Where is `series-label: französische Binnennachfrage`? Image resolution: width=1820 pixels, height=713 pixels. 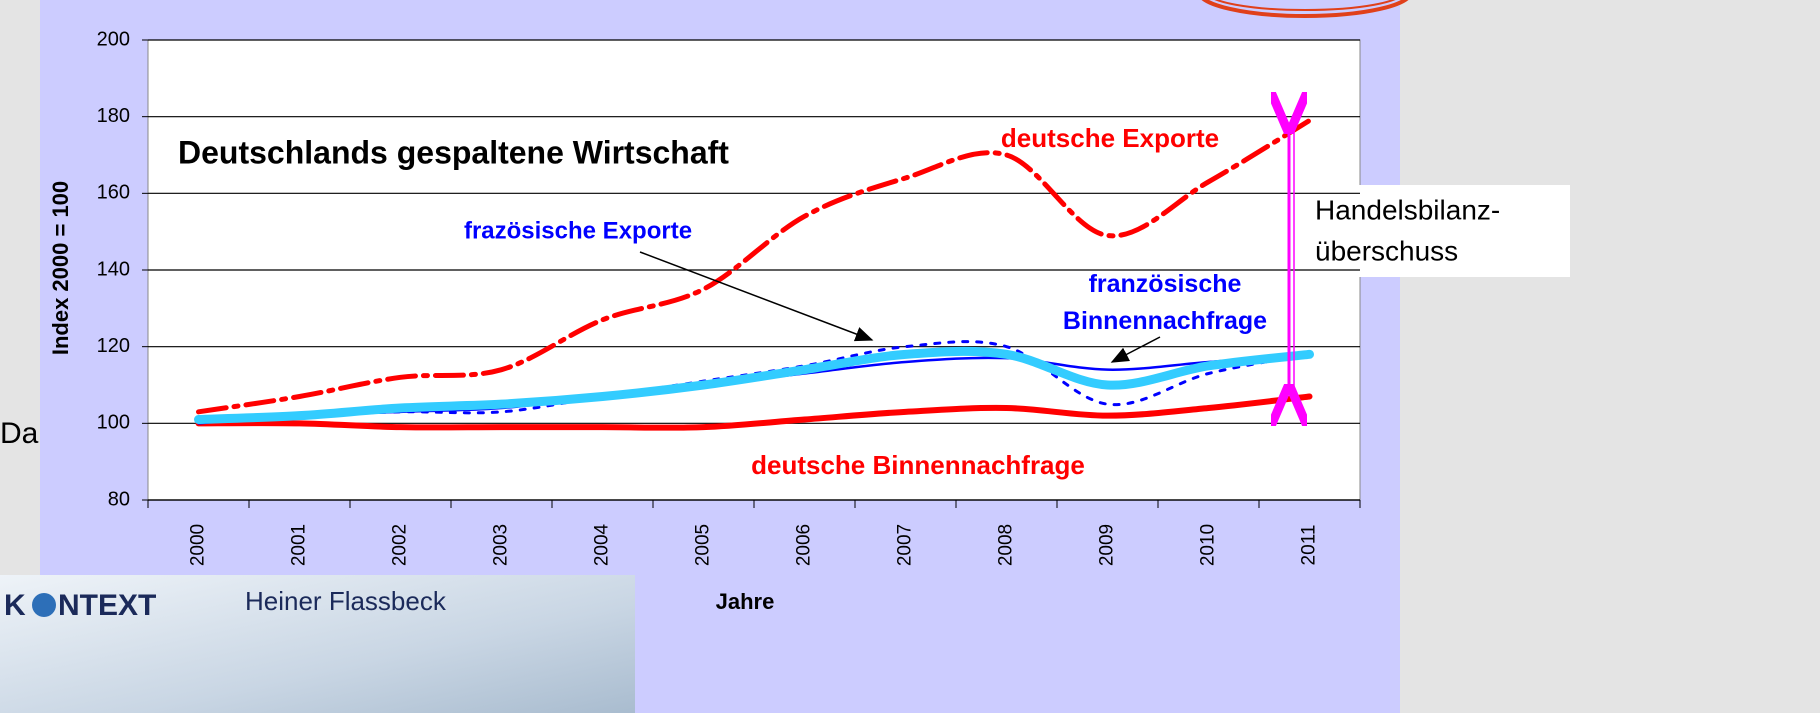 series-label: französische Binnennachfrage is located at coordinates (1165, 302).